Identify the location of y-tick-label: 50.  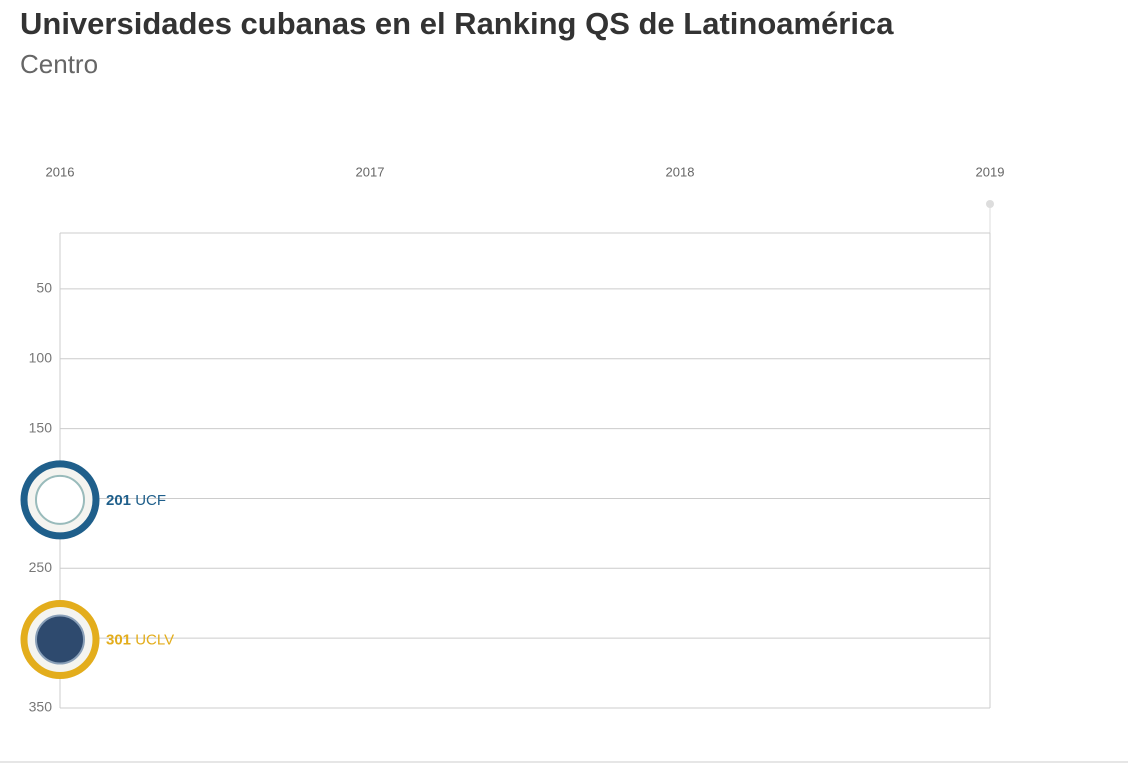
(44, 288).